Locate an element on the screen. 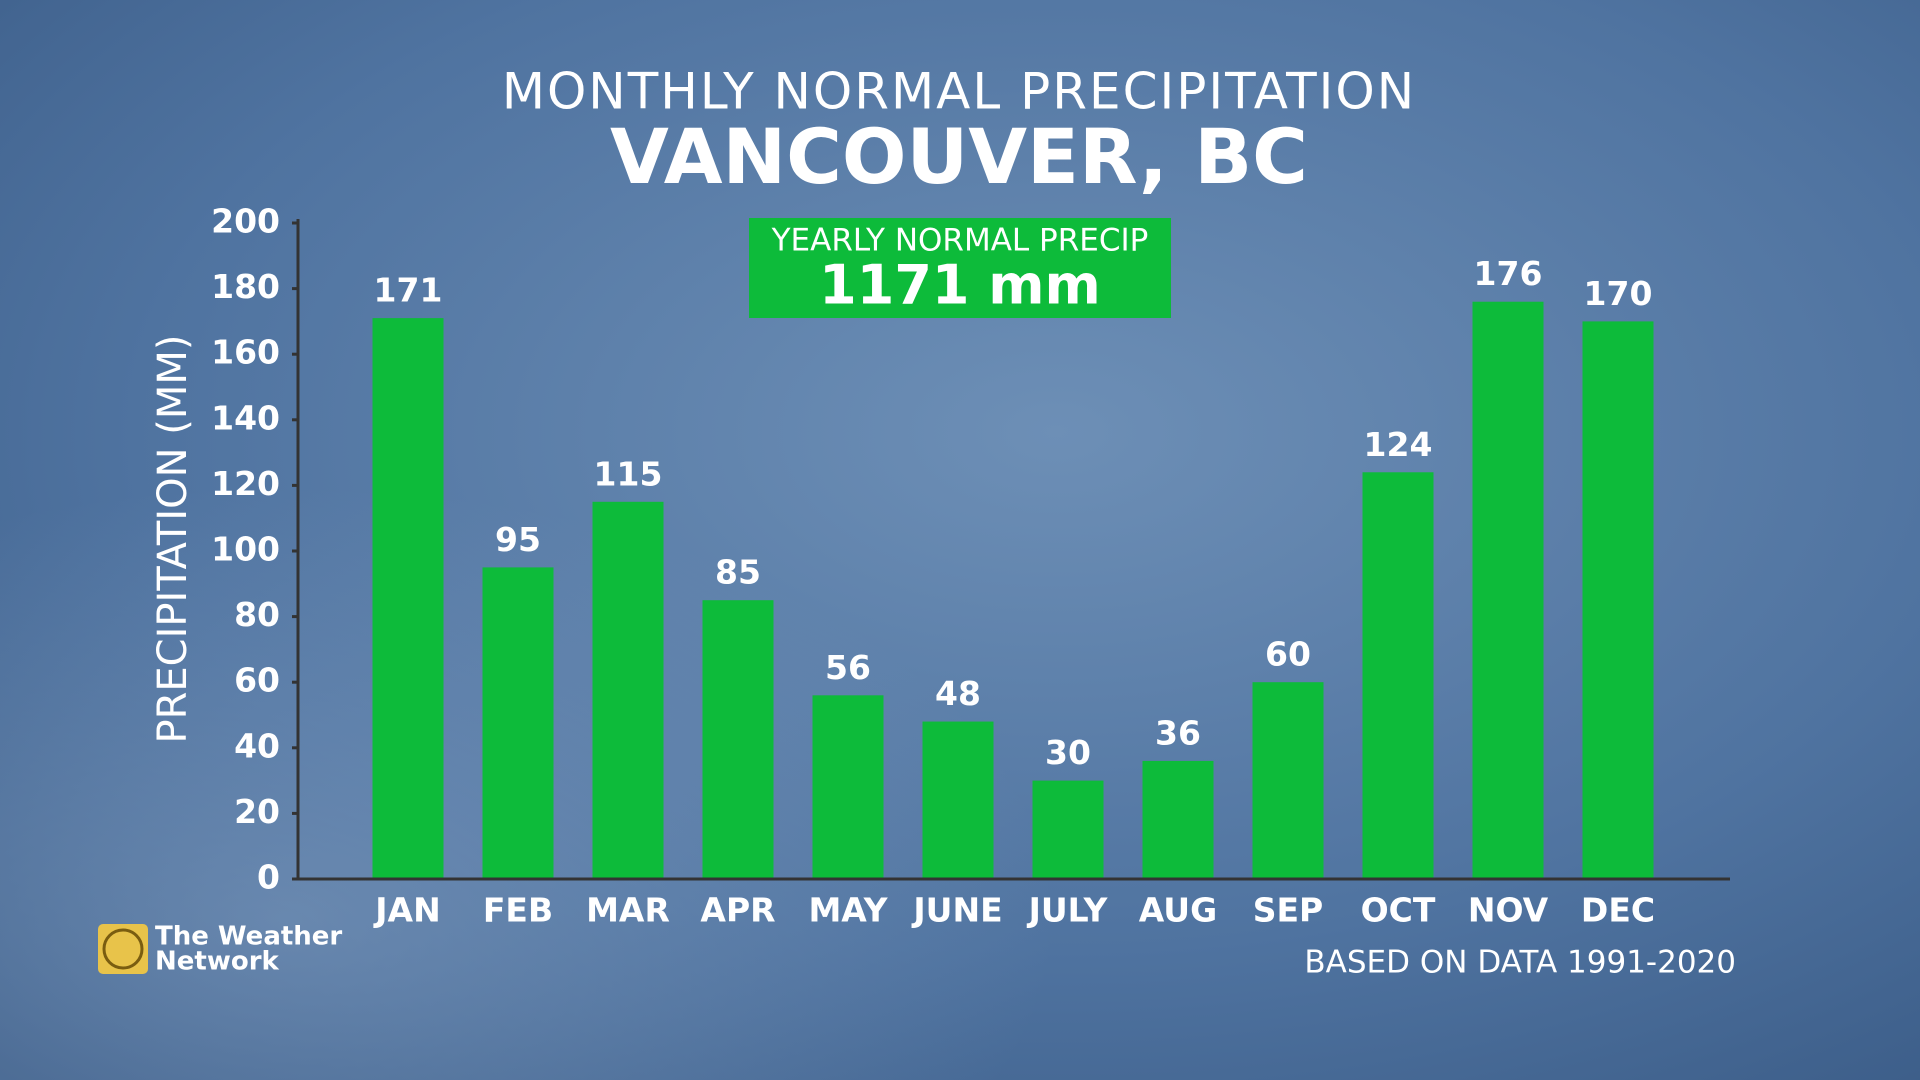  y-tick-label: 80 is located at coordinates (257, 614).